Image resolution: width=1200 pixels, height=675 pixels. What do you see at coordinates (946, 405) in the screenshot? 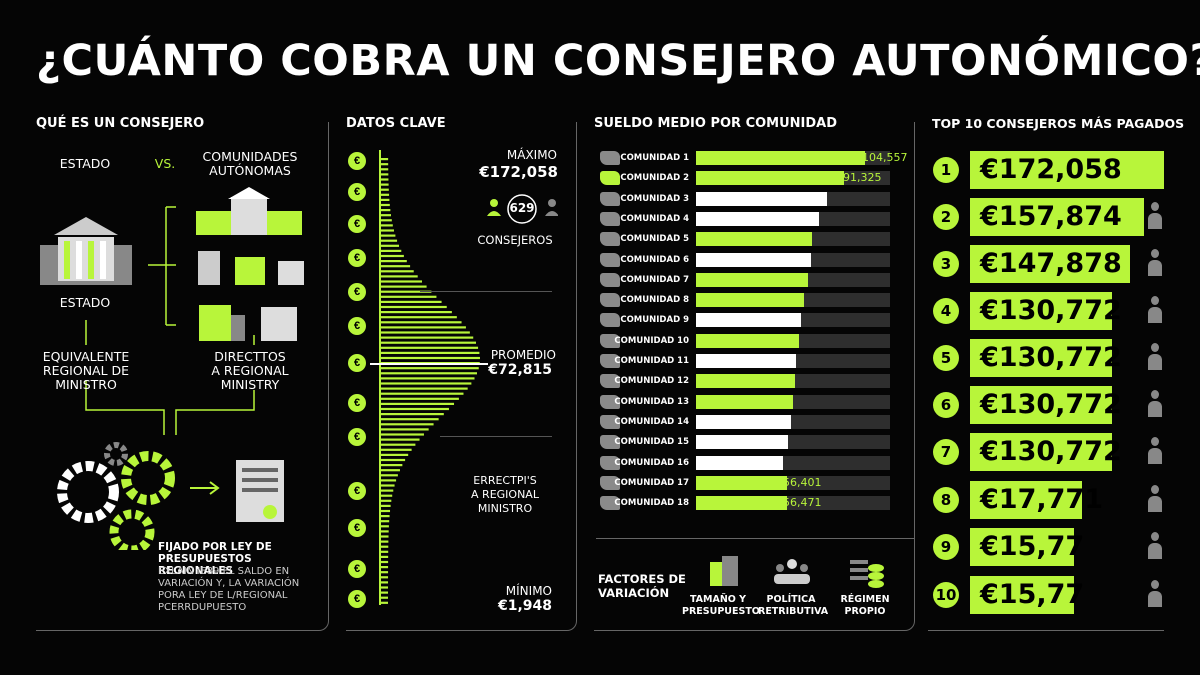
I see `rank-badge: 6` at bounding box center [946, 405].